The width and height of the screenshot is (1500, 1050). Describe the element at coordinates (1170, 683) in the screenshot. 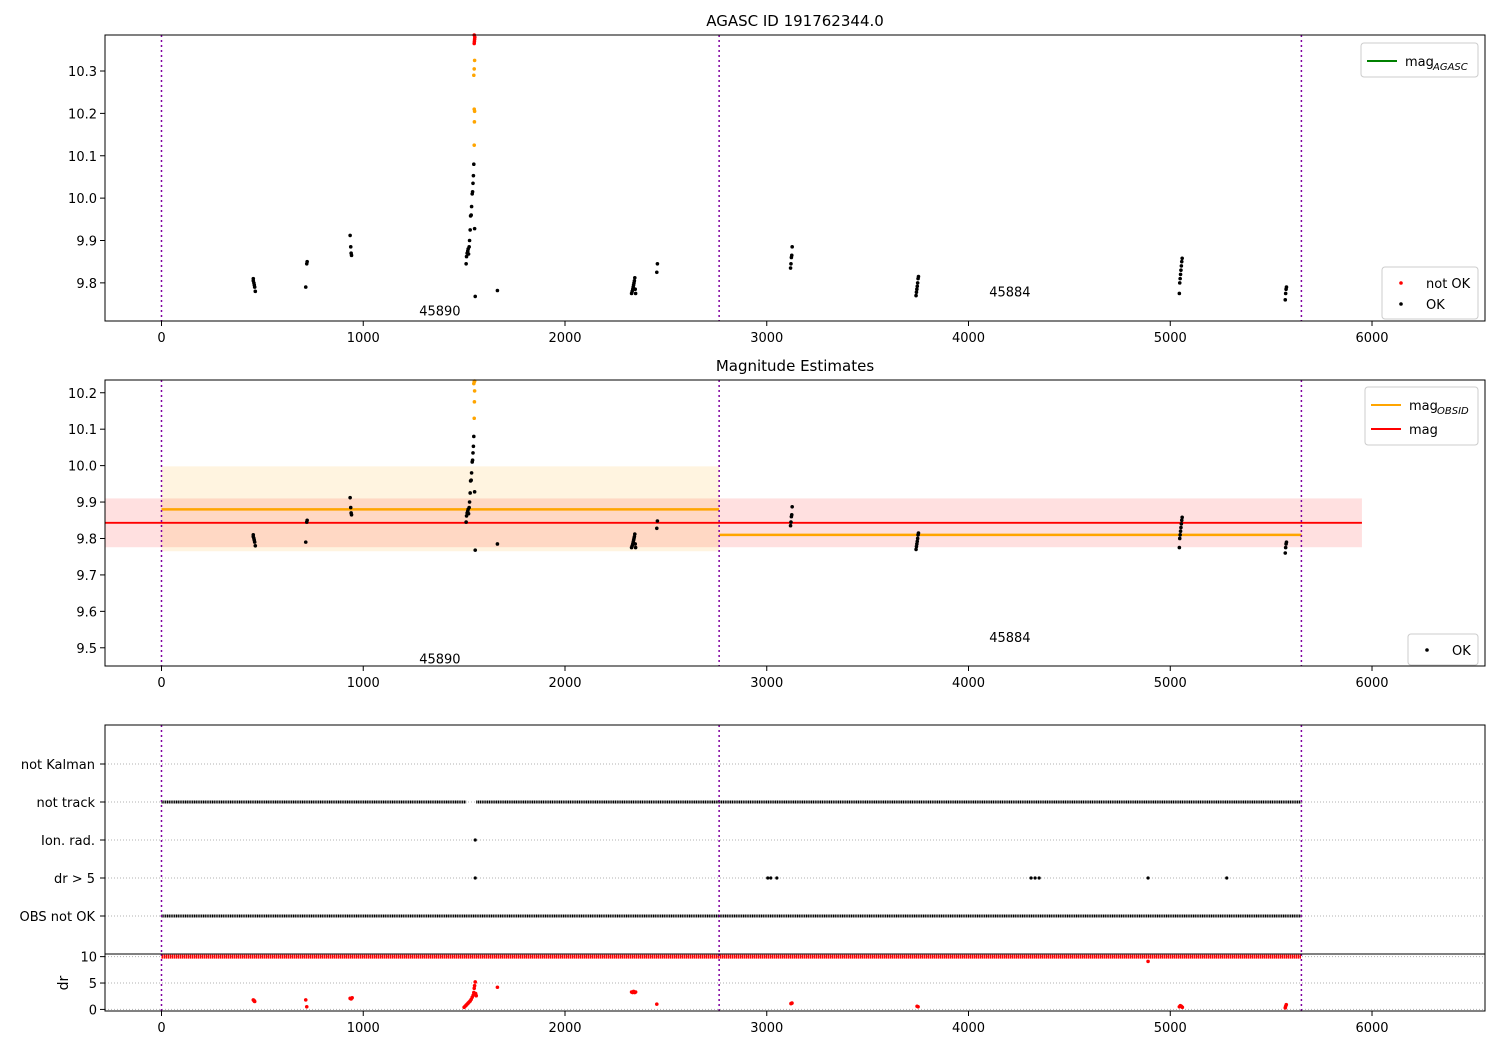

I see `panel-magnitude-estimates-xtick-label: 5000` at that location.